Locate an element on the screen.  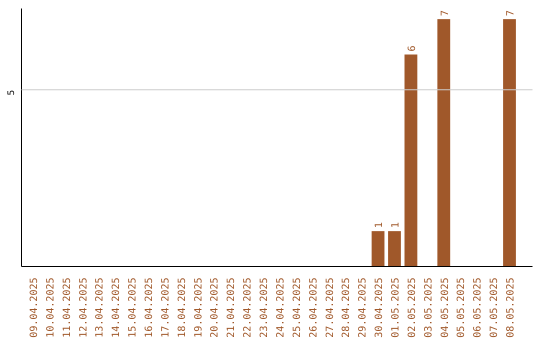
x-tick-label: 25.04.2025 is located at coordinates (297, 307).